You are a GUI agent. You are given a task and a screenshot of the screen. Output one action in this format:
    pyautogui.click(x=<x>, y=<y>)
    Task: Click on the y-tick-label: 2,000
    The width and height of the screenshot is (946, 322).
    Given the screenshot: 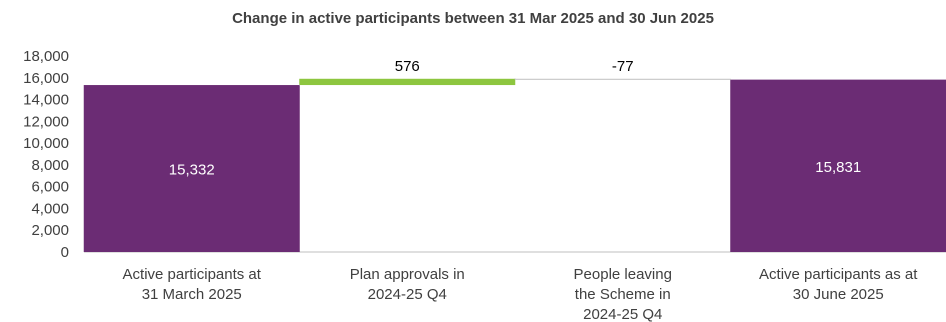 What is the action you would take?
    pyautogui.click(x=50, y=230)
    